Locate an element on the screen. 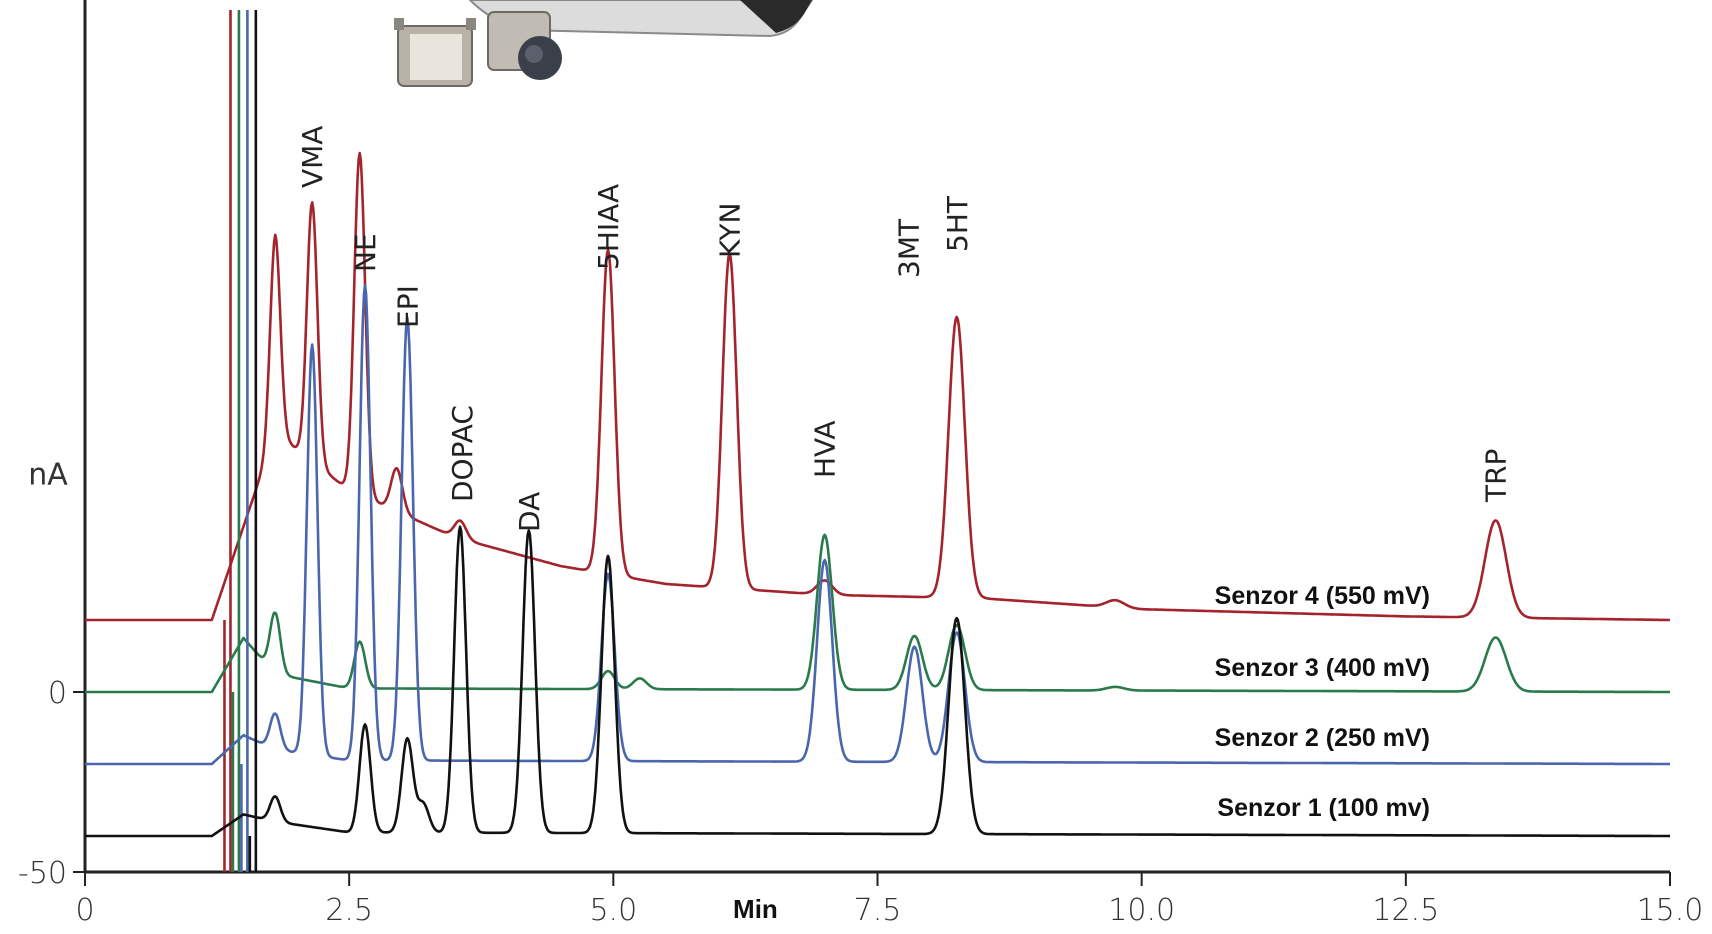 The height and width of the screenshot is (934, 1712). peak-label-kyn: KYN is located at coordinates (730, 230).